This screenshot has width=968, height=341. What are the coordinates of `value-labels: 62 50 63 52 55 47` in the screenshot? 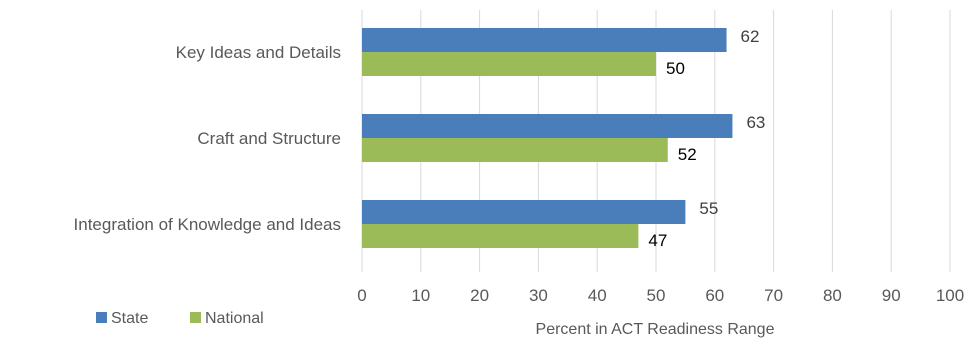 It's located at (706, 138).